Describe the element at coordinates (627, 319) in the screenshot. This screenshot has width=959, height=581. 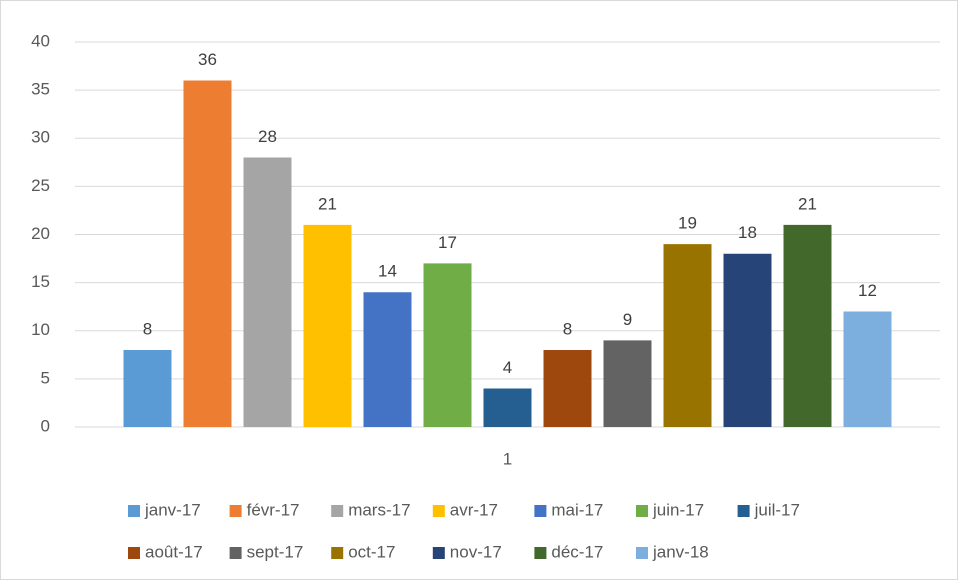
I see `data-label: 9` at that location.